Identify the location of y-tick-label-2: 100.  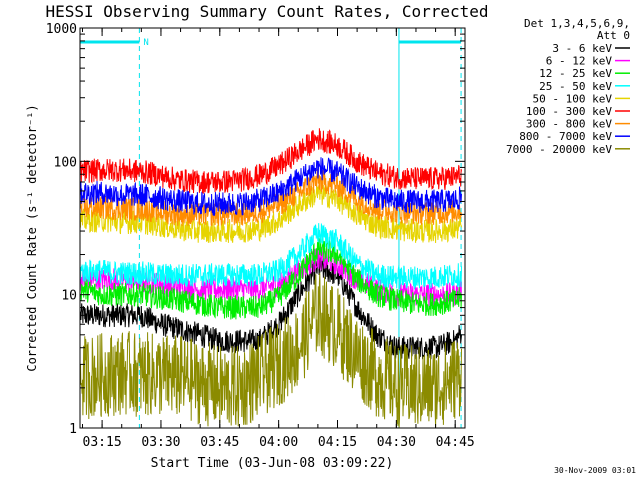
(65, 162).